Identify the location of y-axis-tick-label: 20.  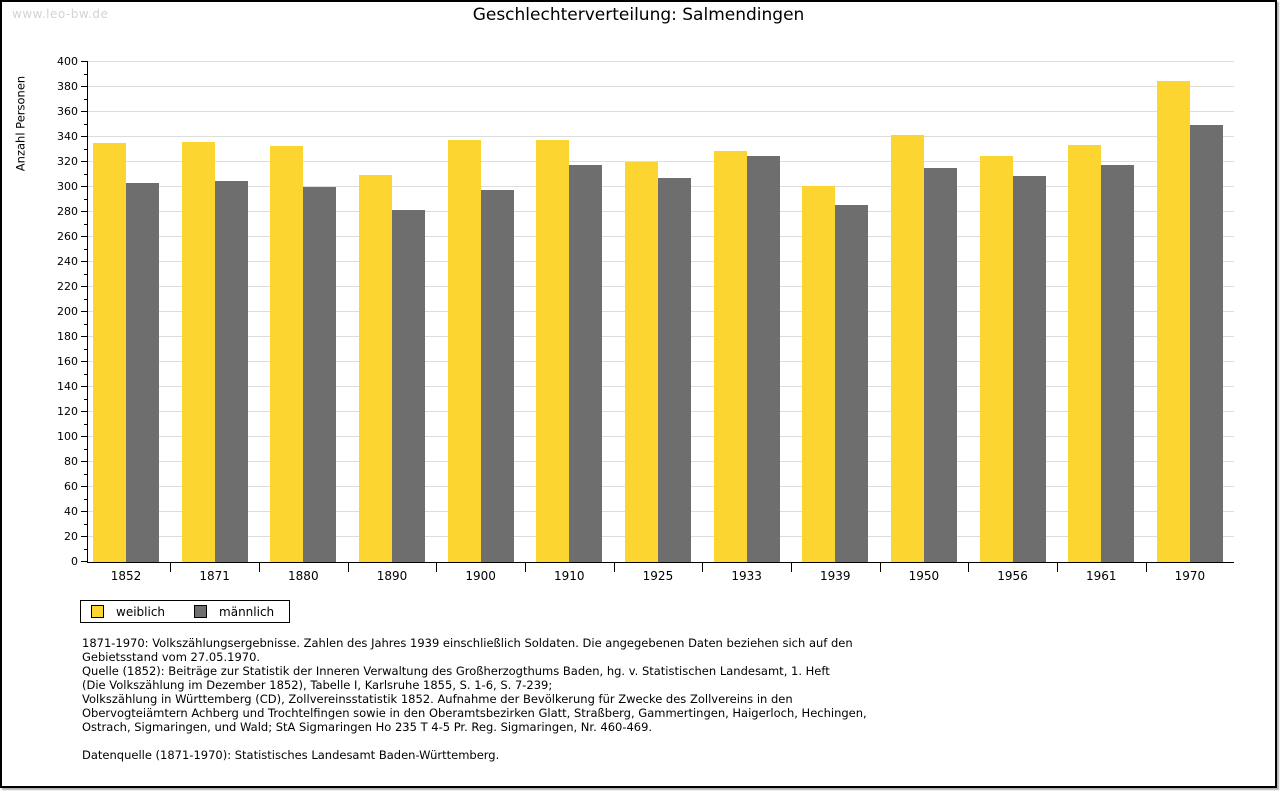
(71, 536).